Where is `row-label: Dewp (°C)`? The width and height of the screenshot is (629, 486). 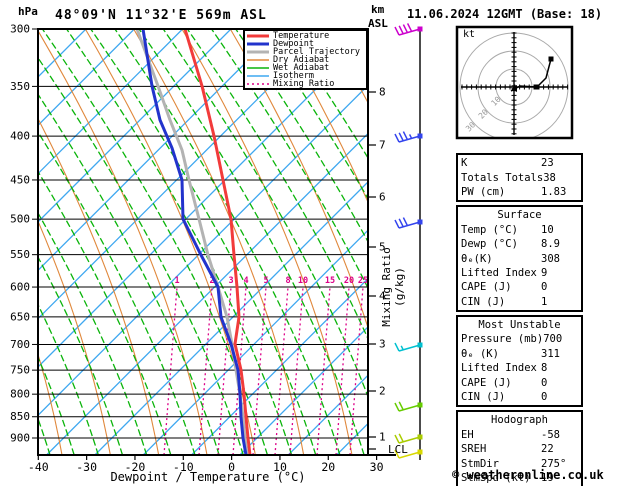
row-label: Dewp (°C) is located at coordinates (489, 244).